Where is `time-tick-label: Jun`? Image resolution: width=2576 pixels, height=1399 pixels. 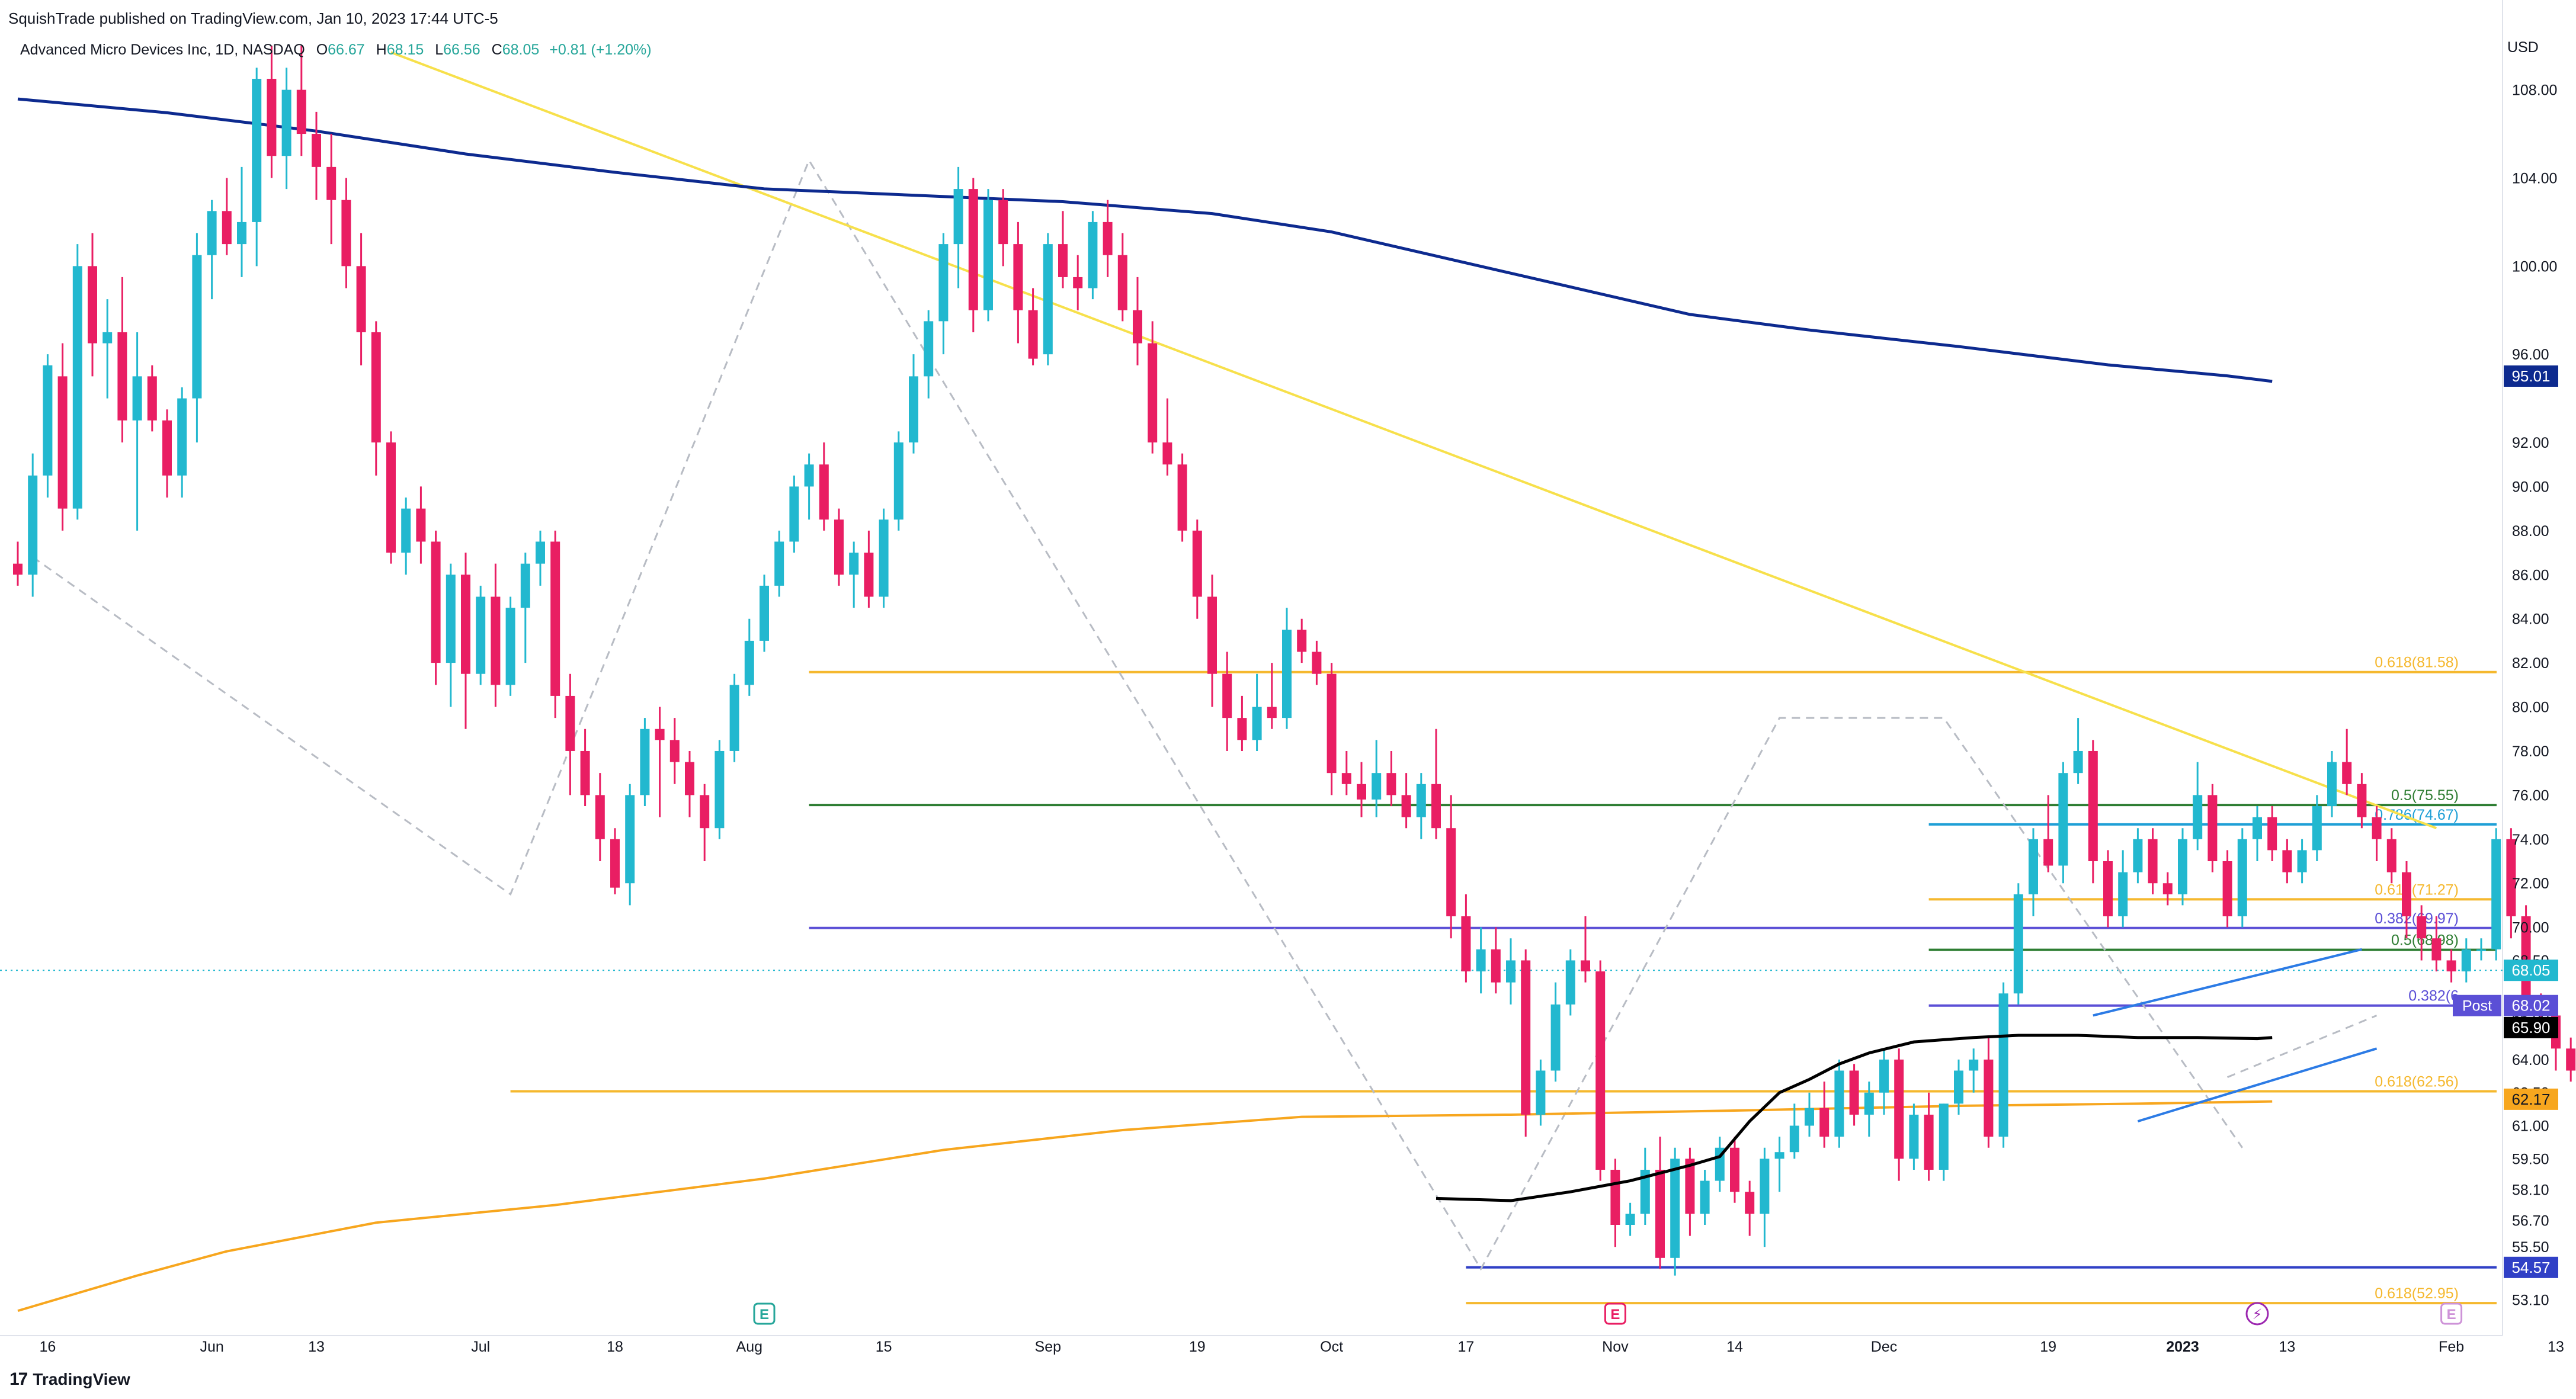
time-tick-label: Jun is located at coordinates (212, 1347).